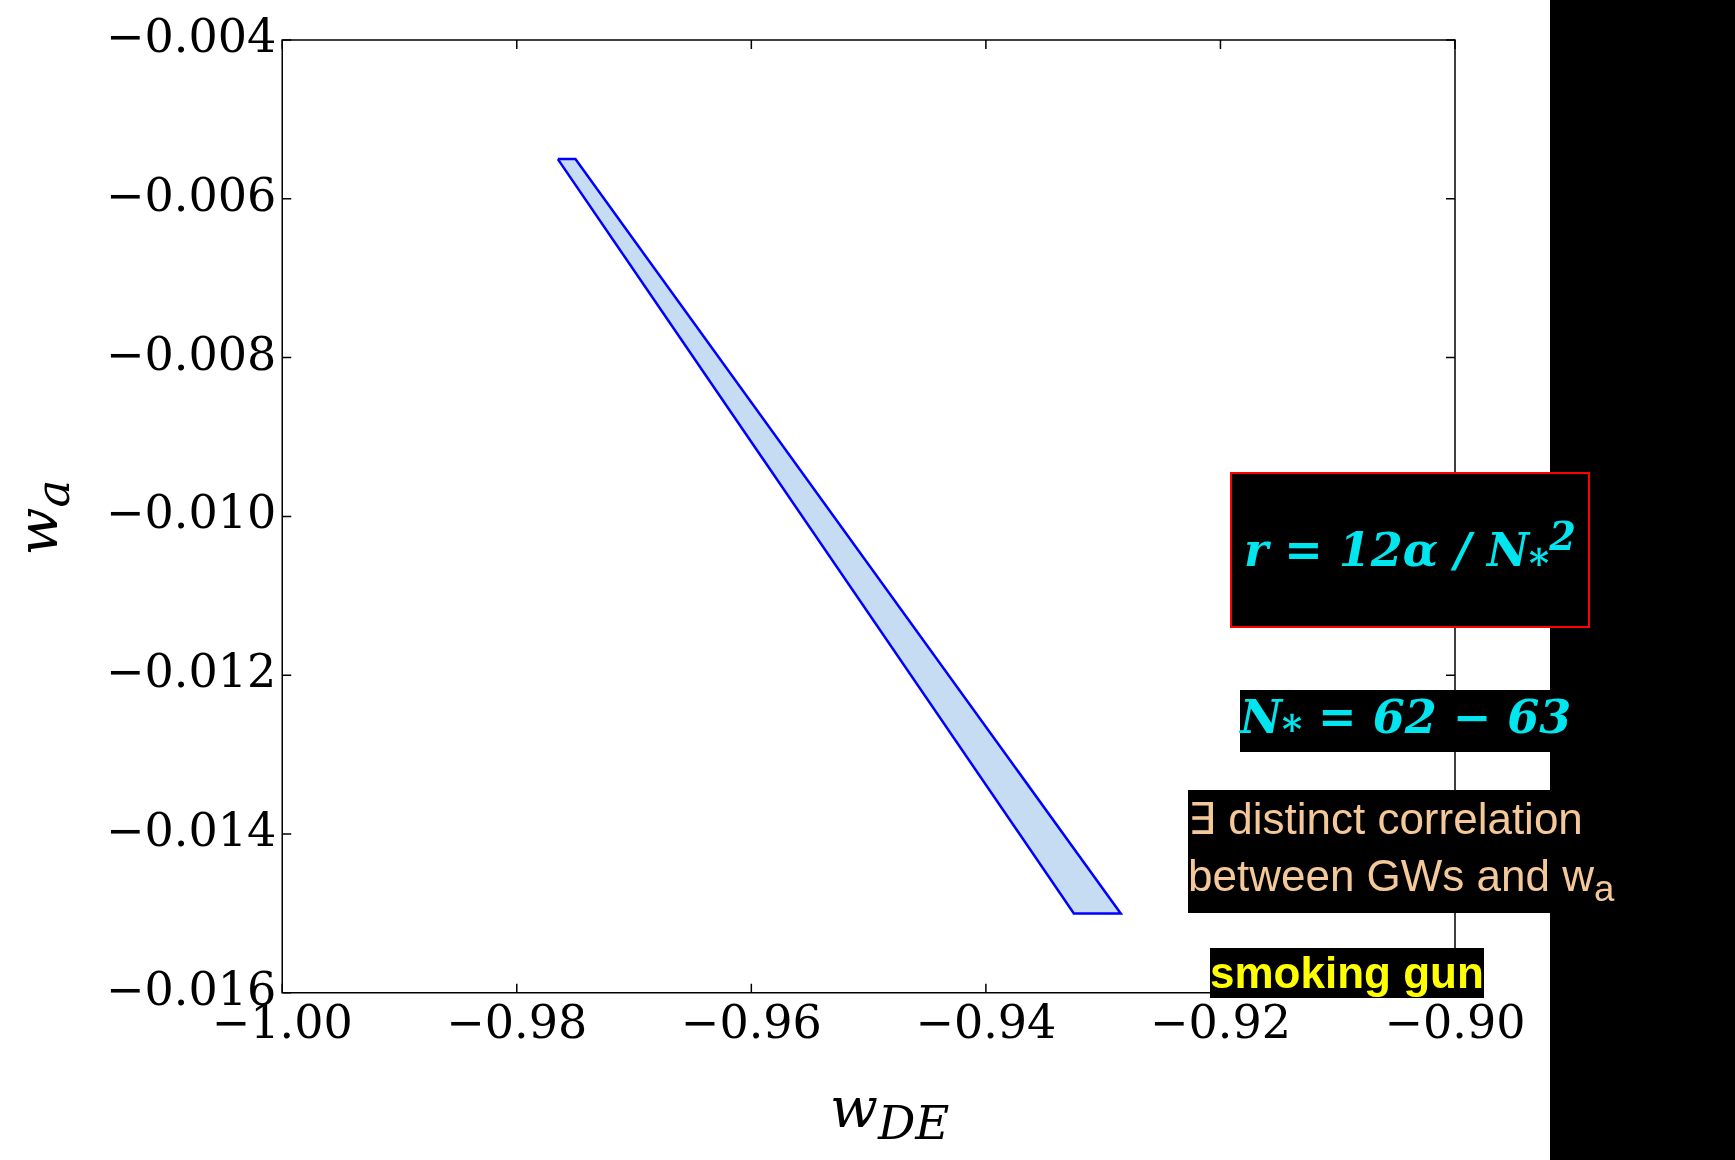 The image size is (1735, 1160). I want to click on x-tick-label: −0.94, so click(986, 1022).